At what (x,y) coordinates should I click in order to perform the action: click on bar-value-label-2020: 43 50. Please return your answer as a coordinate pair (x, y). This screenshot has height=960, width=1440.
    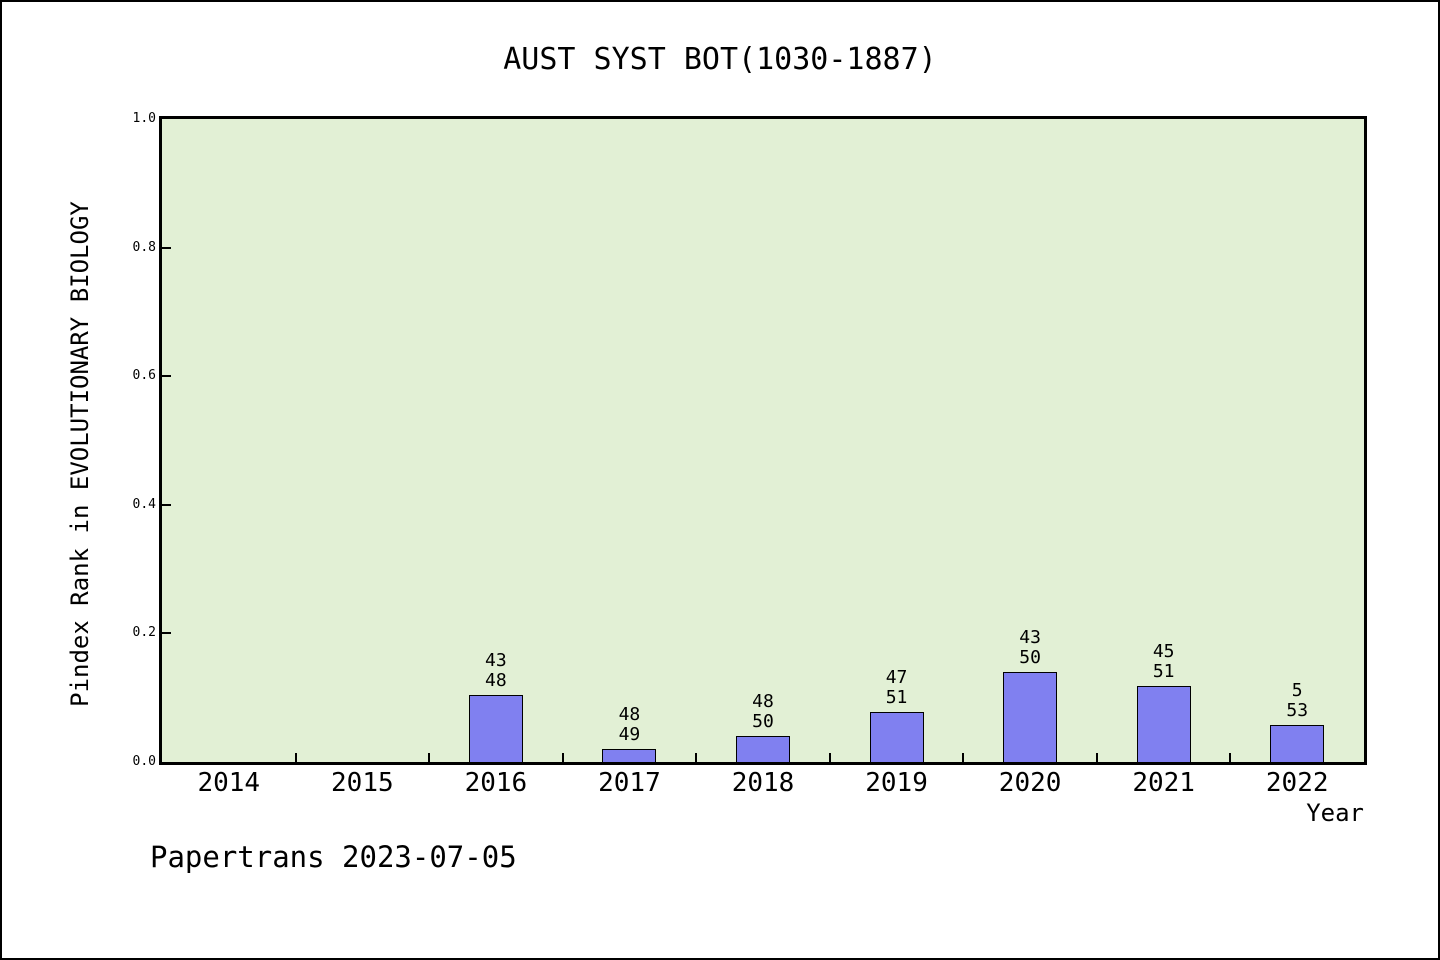
    Looking at the image, I should click on (1030, 647).